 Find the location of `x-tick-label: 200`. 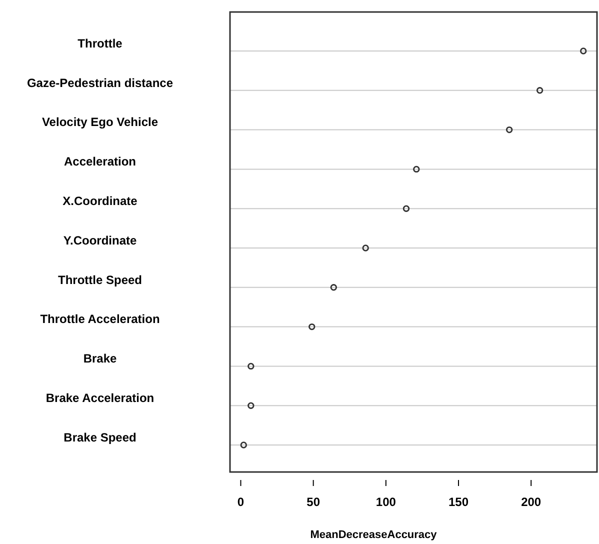

x-tick-label: 200 is located at coordinates (531, 501).